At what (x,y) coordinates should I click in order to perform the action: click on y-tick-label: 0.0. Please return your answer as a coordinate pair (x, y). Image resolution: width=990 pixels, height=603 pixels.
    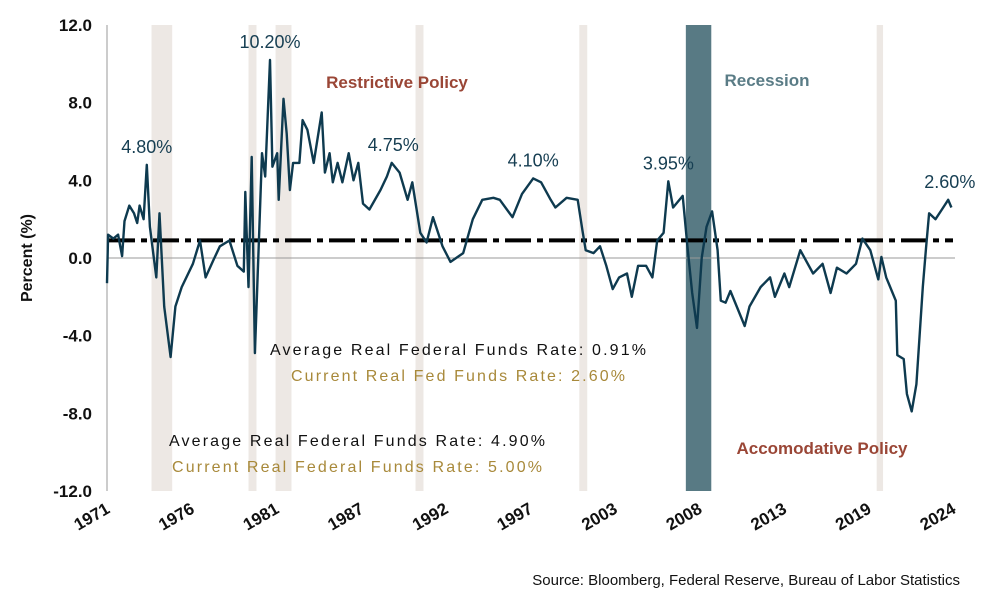
    Looking at the image, I should click on (80, 258).